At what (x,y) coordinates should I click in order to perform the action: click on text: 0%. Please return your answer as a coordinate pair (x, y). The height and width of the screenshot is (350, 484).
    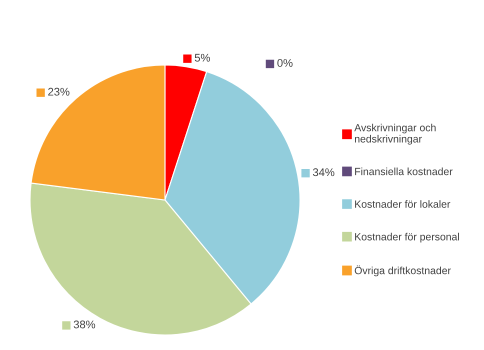
    Looking at the image, I should click on (285, 63).